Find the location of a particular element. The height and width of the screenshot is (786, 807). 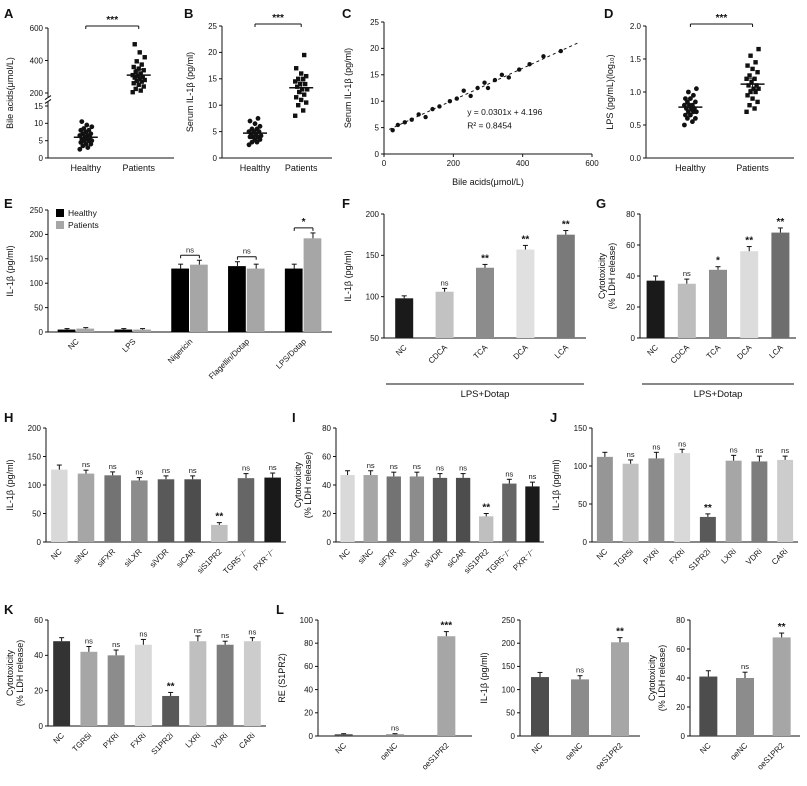

svg-text: LPS+Dotap is located at coordinates (718, 394).